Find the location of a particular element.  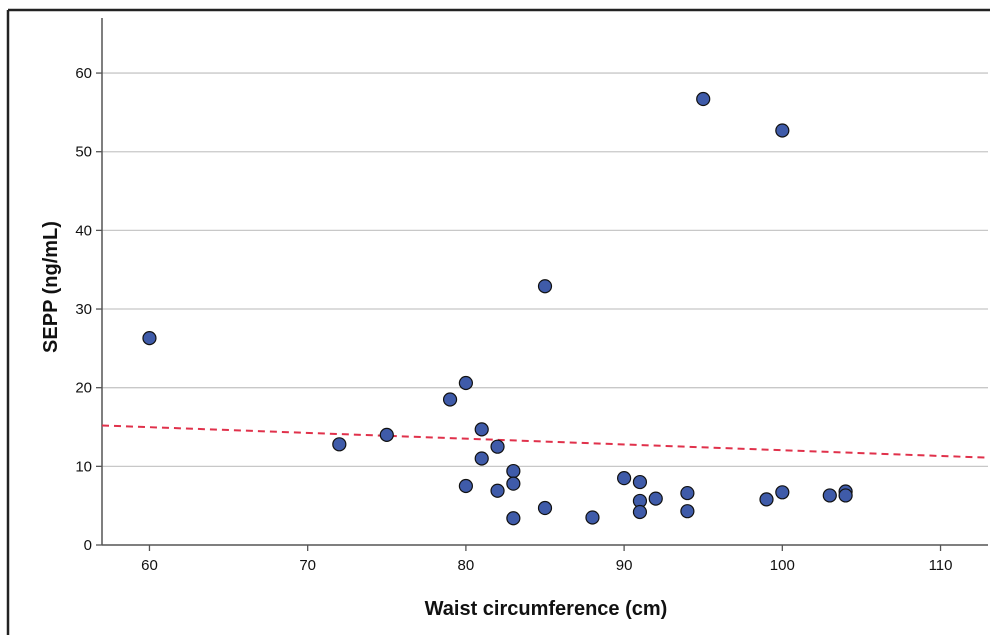

x-tick-label: 110 is located at coordinates (941, 565).